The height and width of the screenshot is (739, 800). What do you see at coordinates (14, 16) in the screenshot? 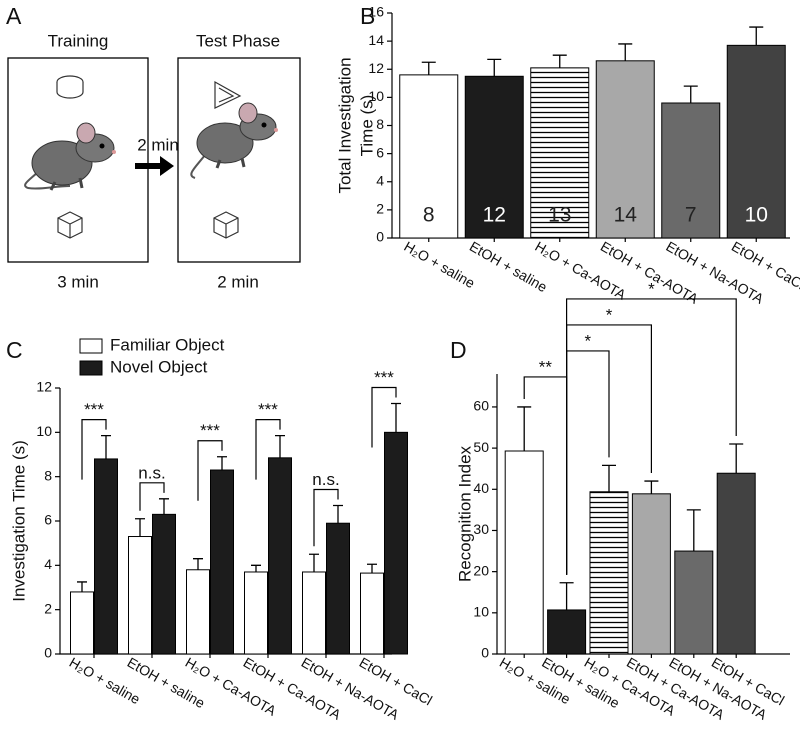
I see `panel-label: A` at bounding box center [14, 16].